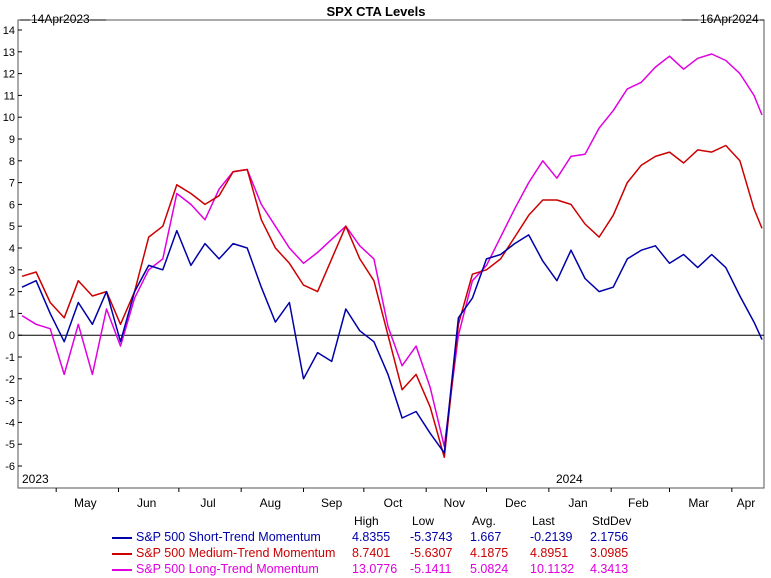 The image size is (771, 578). I want to click on legend-high-long: 13.0776, so click(375, 569).